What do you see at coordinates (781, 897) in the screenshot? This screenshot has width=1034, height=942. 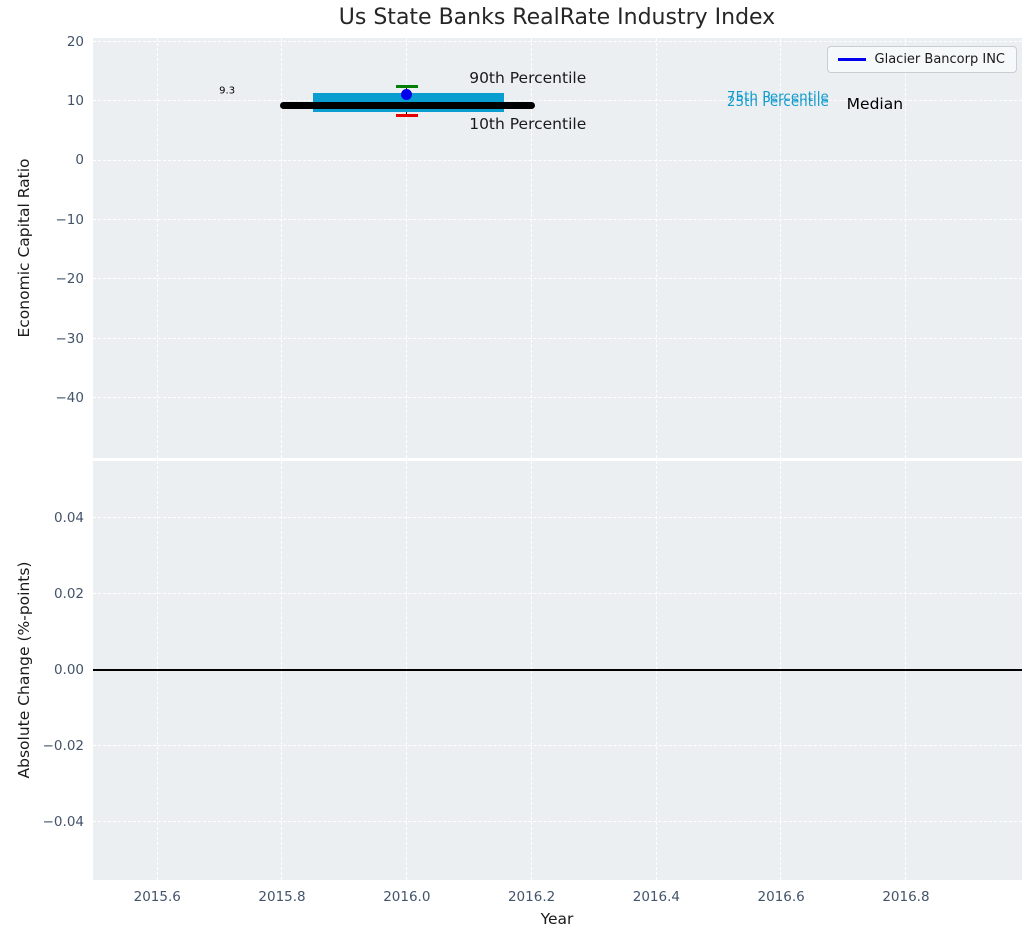 I see `x-tick-label: 2016.6` at bounding box center [781, 897].